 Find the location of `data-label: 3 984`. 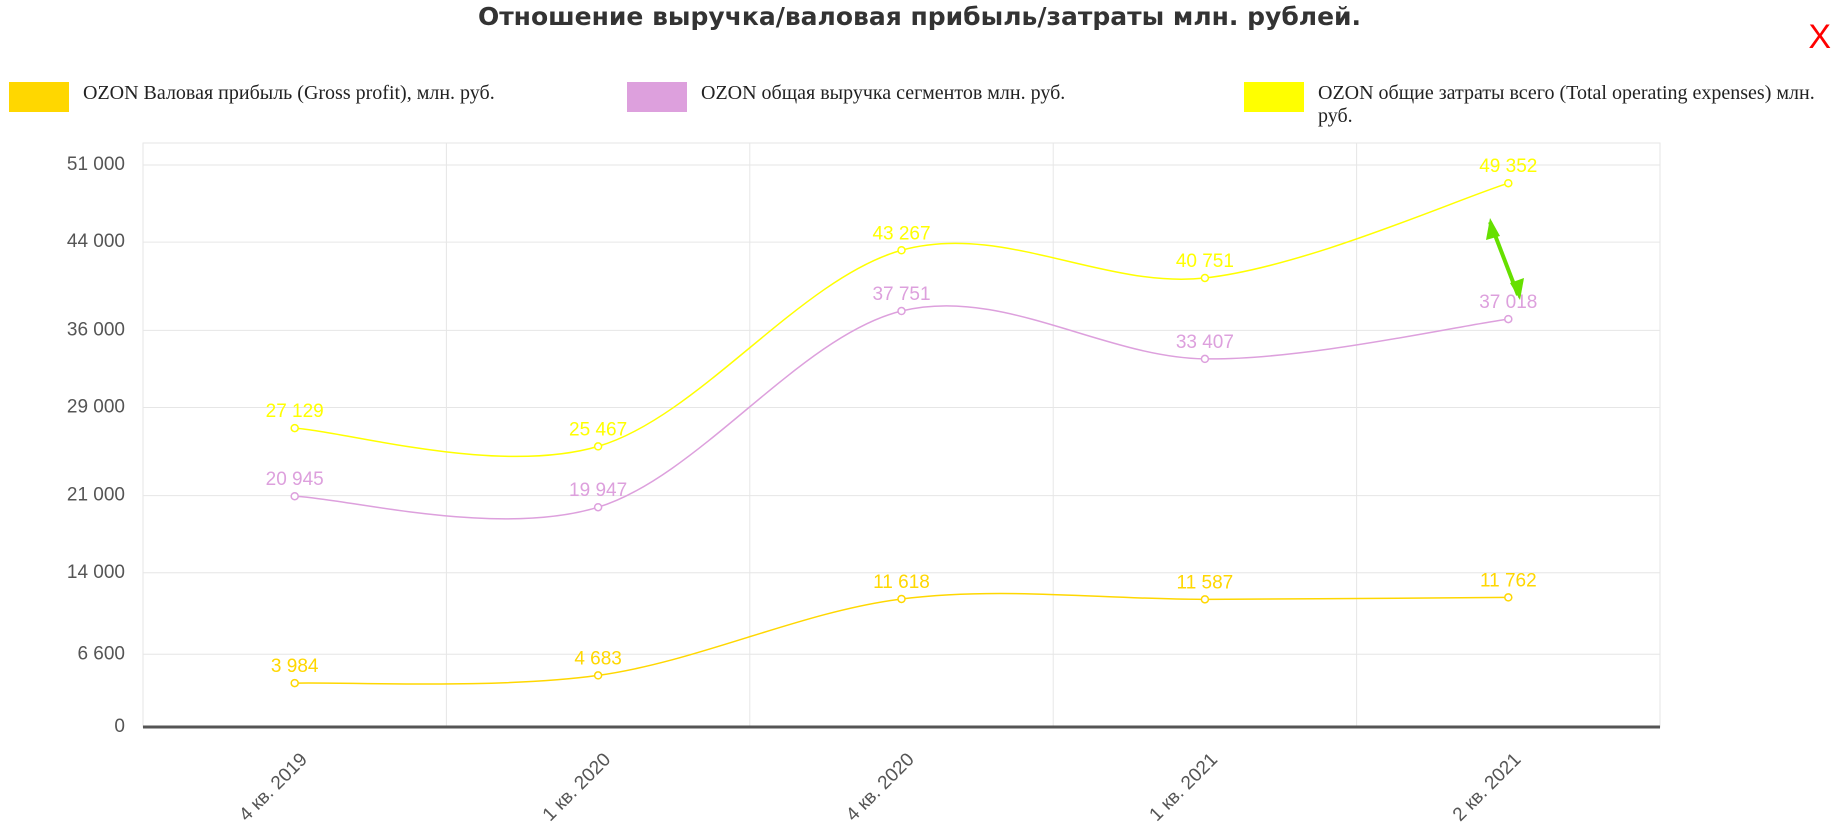

data-label: 3 984 is located at coordinates (295, 666).